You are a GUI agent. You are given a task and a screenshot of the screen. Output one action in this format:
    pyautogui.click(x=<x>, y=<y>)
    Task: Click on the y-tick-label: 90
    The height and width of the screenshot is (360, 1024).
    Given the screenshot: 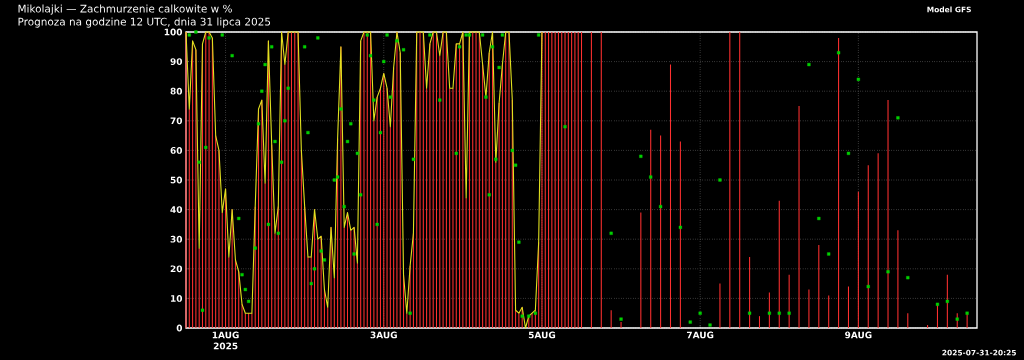 What is the action you would take?
    pyautogui.click(x=176, y=61)
    